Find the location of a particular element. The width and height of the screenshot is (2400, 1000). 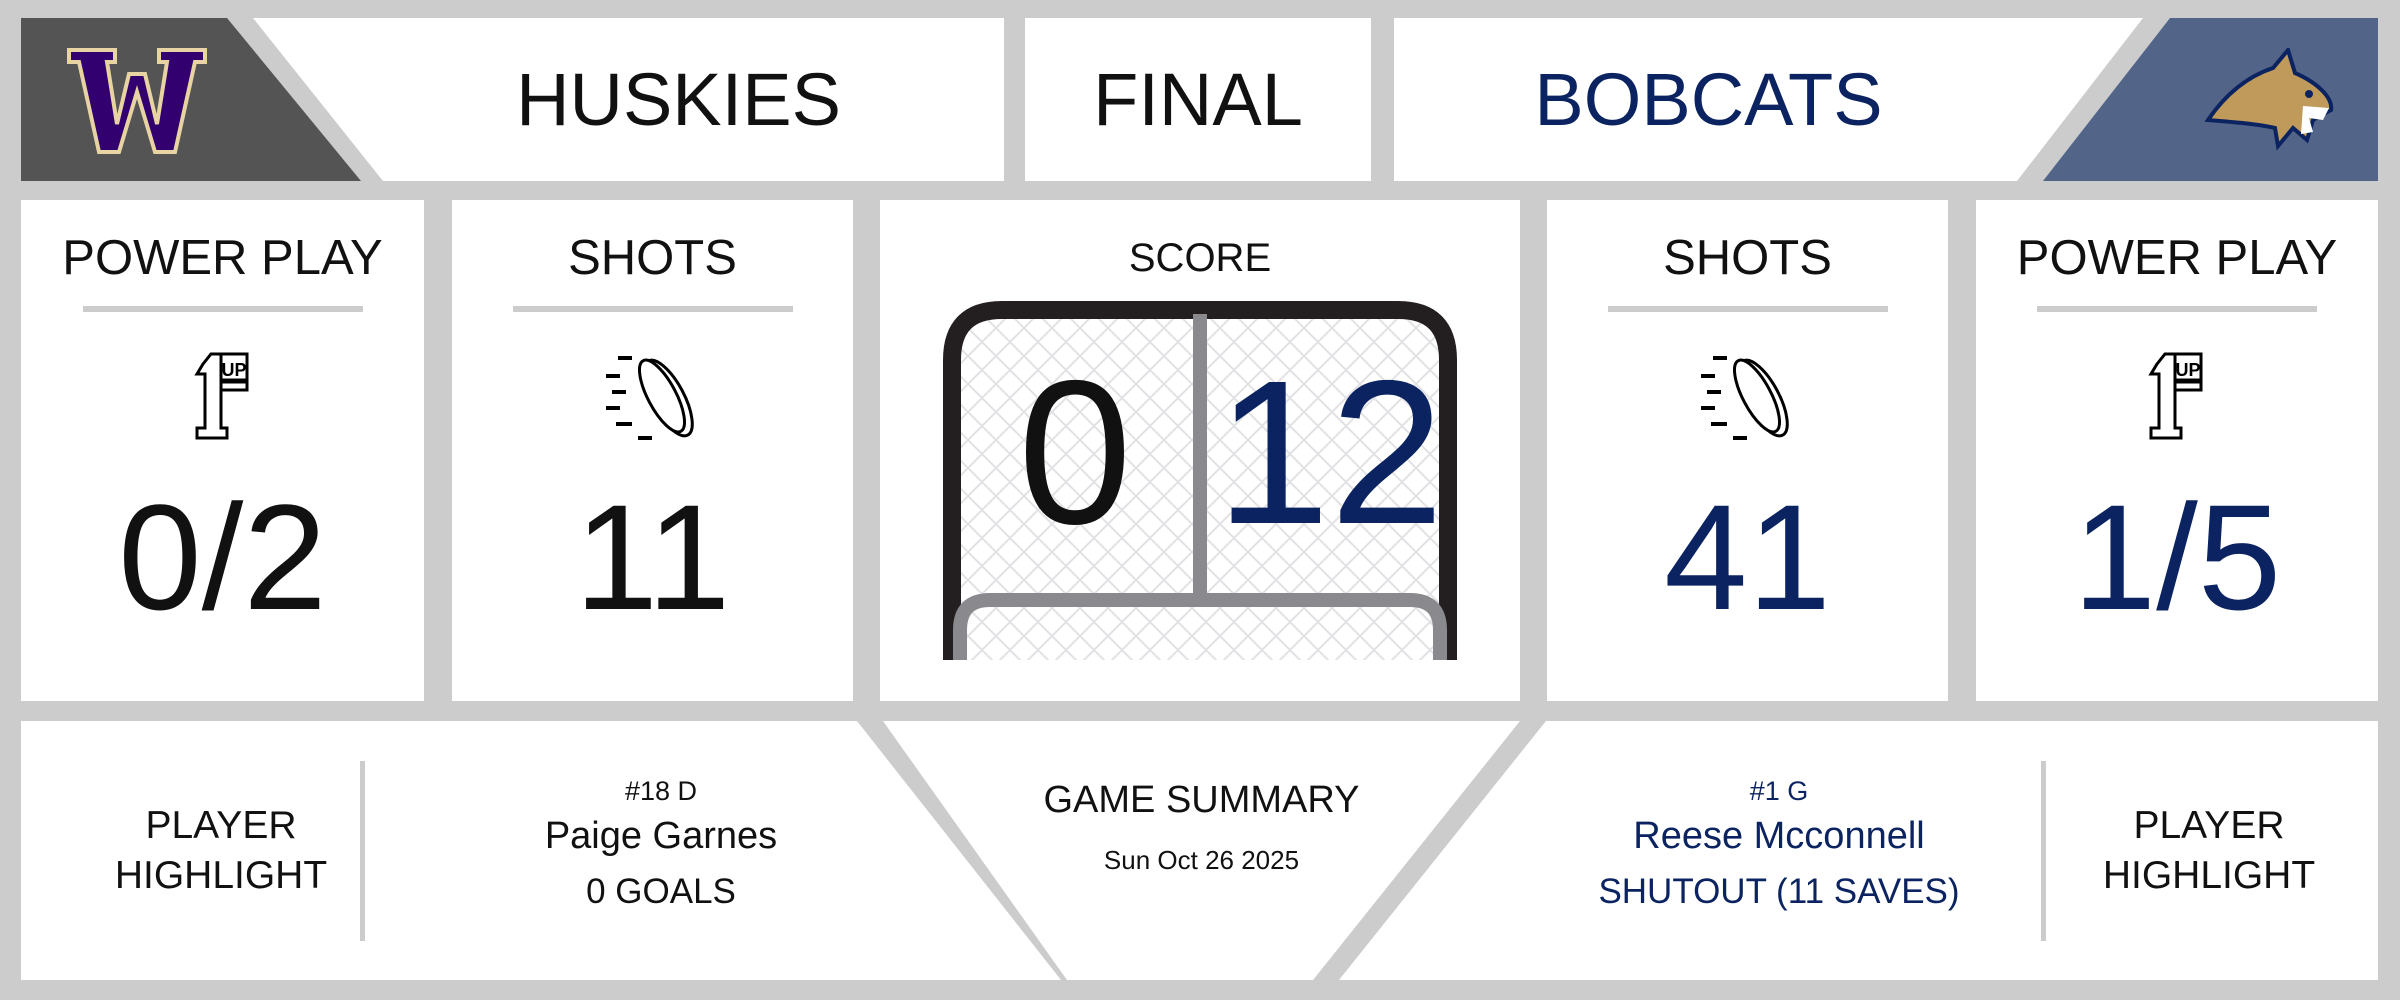

away-power-play-label: POWER PLAY is located at coordinates (2177, 258).